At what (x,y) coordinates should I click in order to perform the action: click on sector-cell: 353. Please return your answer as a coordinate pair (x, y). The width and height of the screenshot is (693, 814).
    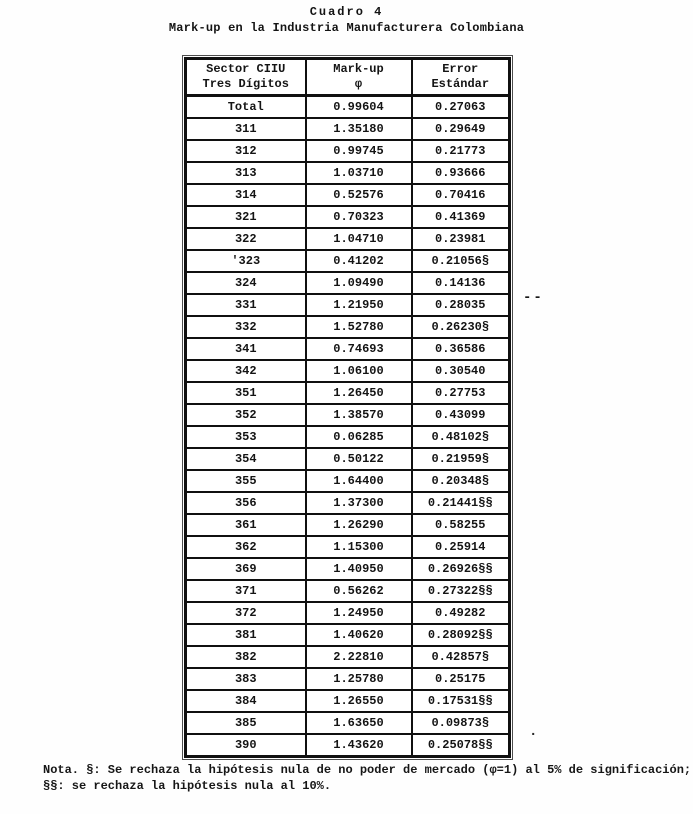
    Looking at the image, I should click on (245, 437).